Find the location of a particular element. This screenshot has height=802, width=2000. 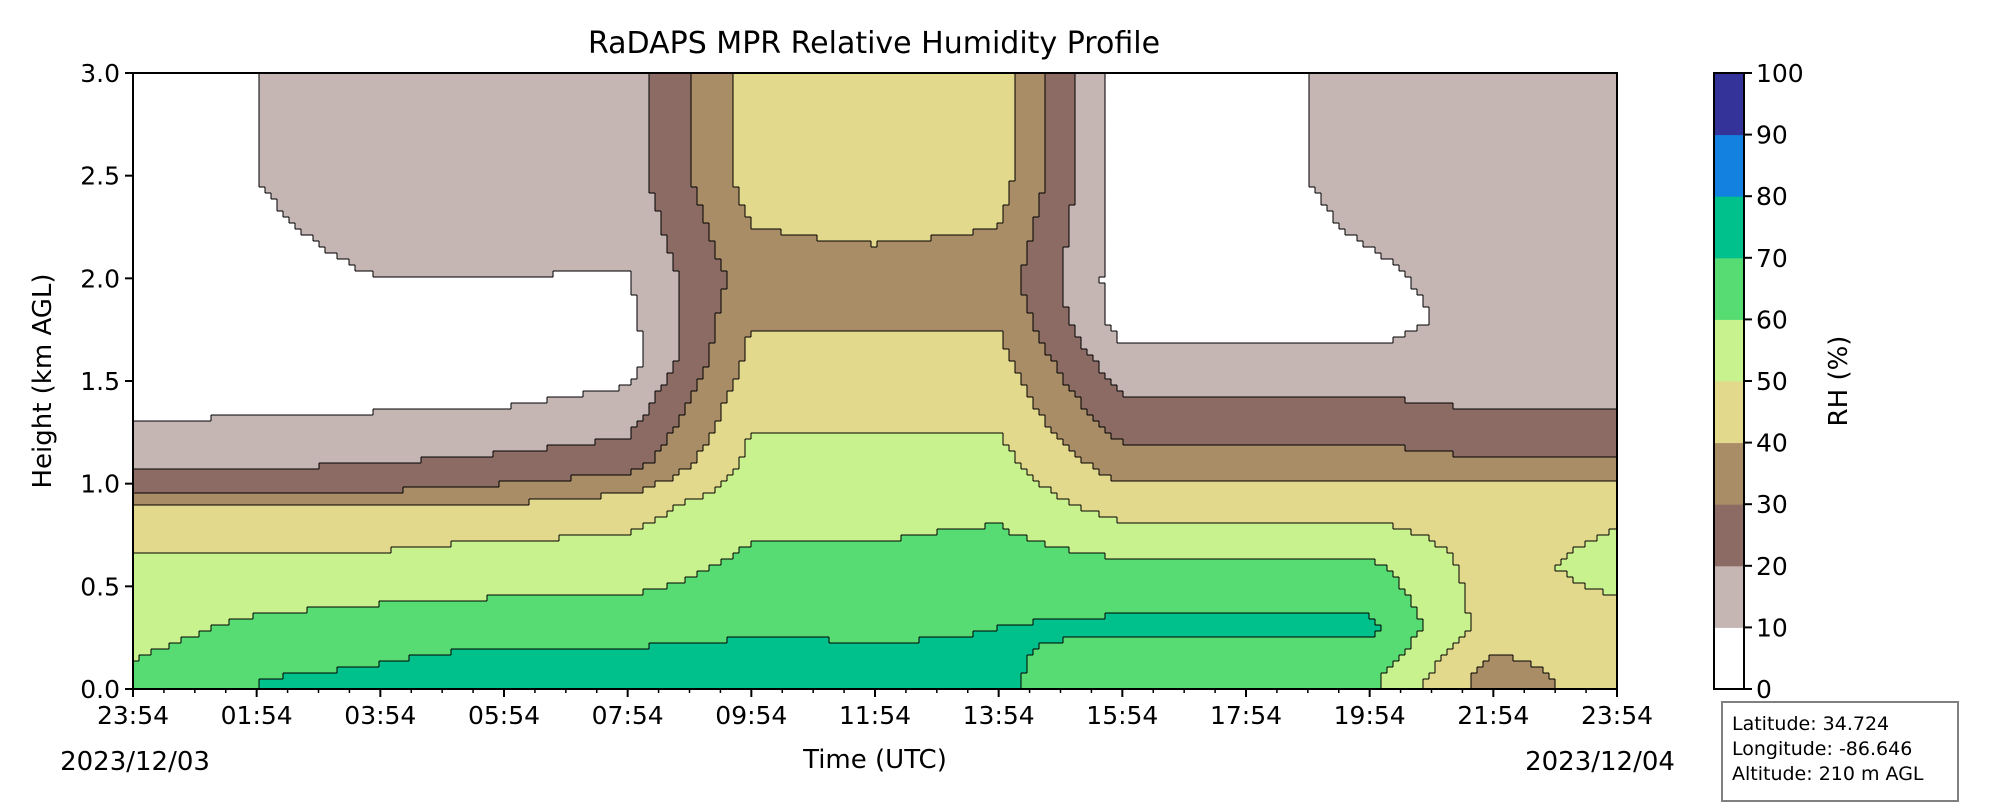

altitude-text: Altitude: 210 m AGL is located at coordinates (1828, 774).